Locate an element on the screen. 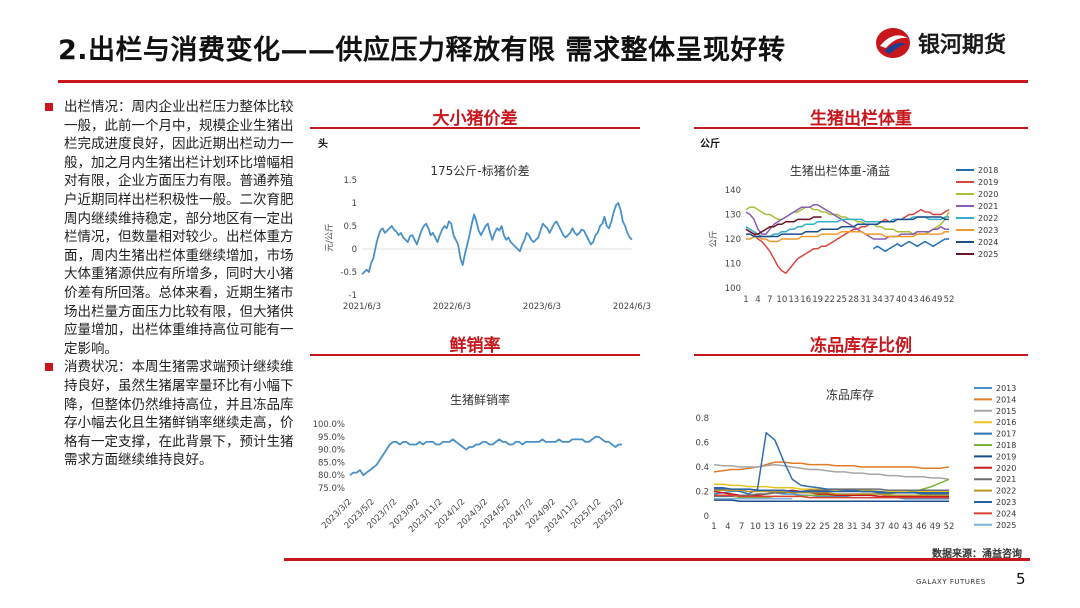 The height and width of the screenshot is (608, 1080). y-tick-label: 100 is located at coordinates (733, 289).